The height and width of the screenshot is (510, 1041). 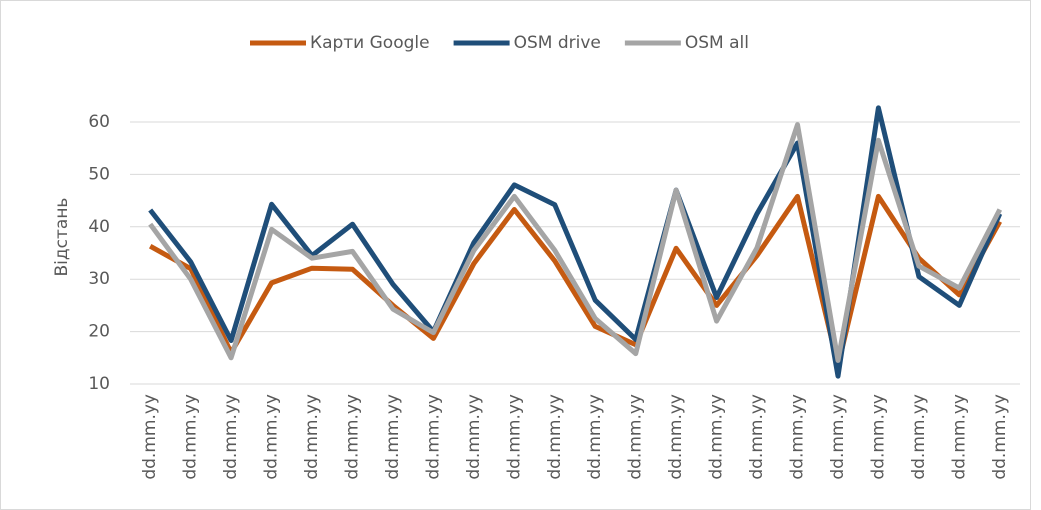 I want to click on y-tick-label: 10, so click(x=99, y=384).